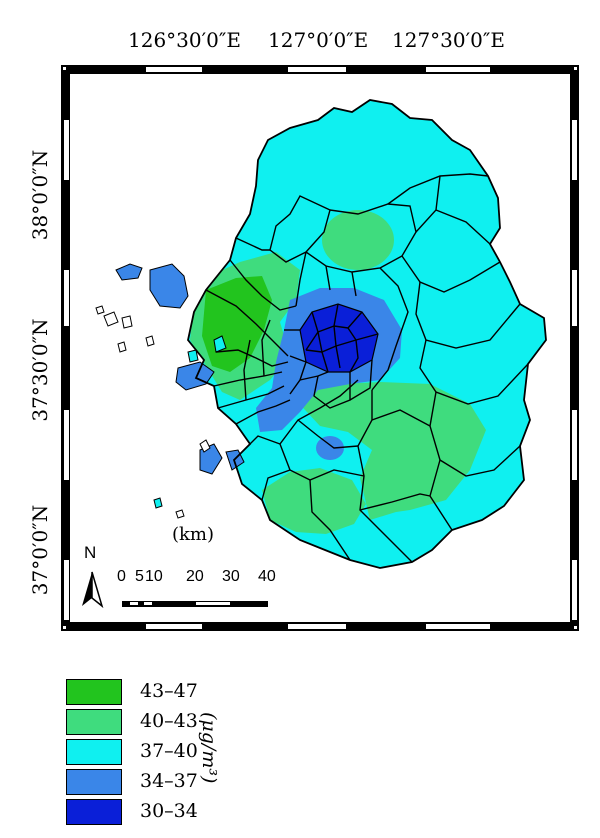 This screenshot has height=838, width=600. What do you see at coordinates (154, 576) in the screenshot?
I see `scale-tick-10: 10` at bounding box center [154, 576].